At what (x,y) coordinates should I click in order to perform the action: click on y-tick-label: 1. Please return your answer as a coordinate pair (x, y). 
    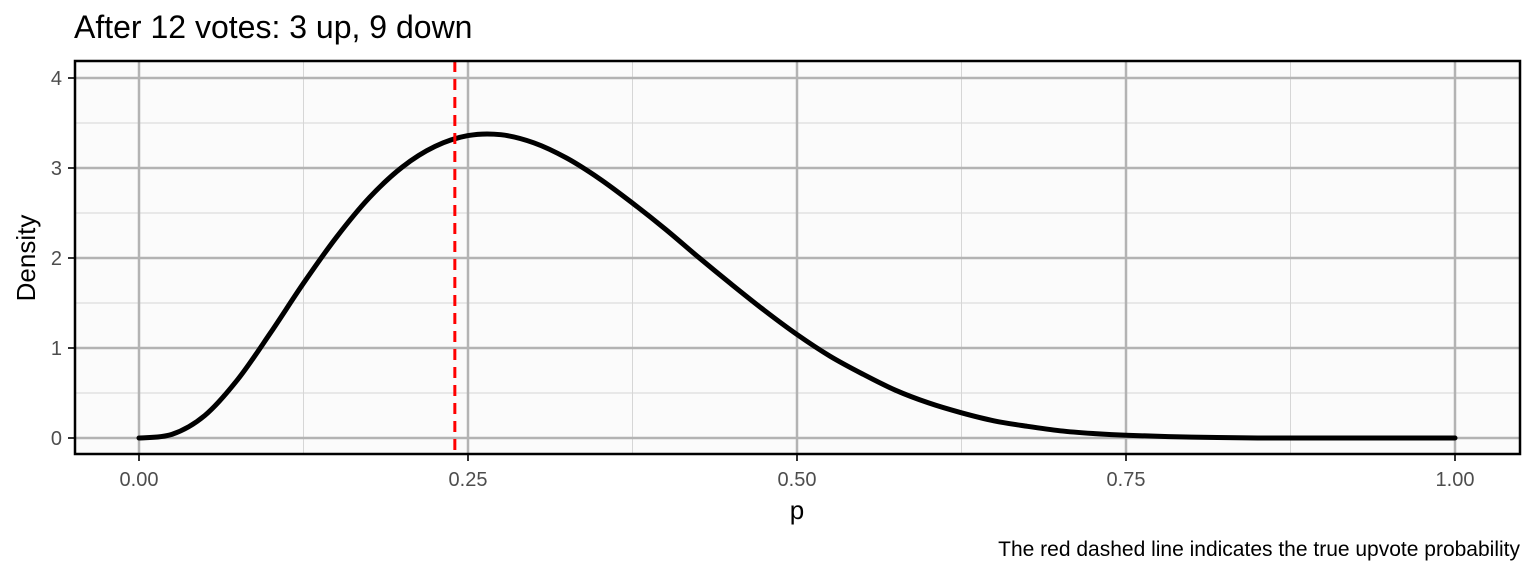
    Looking at the image, I should click on (56, 349).